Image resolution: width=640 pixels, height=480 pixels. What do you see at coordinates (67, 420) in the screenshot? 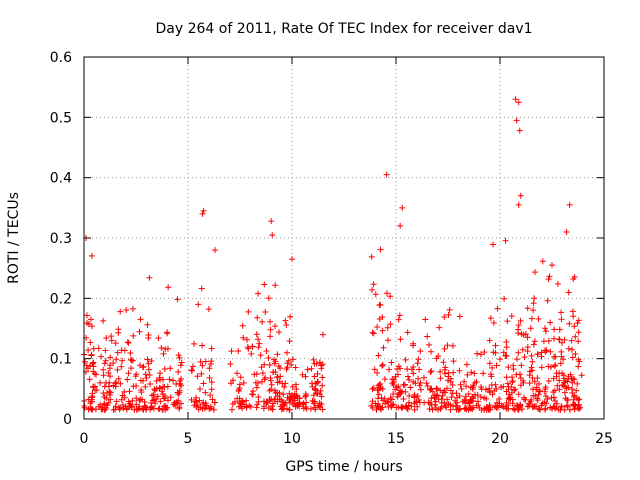
I see `y-tick-label: 0` at bounding box center [67, 420].